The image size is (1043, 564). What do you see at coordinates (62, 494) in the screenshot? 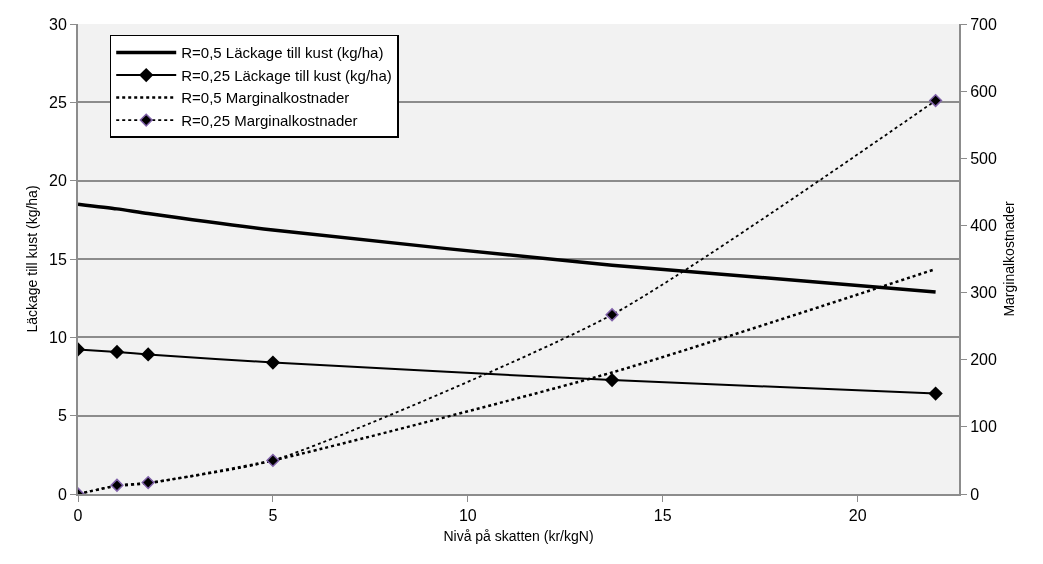
I see `y-tick-label: 0` at bounding box center [62, 494].